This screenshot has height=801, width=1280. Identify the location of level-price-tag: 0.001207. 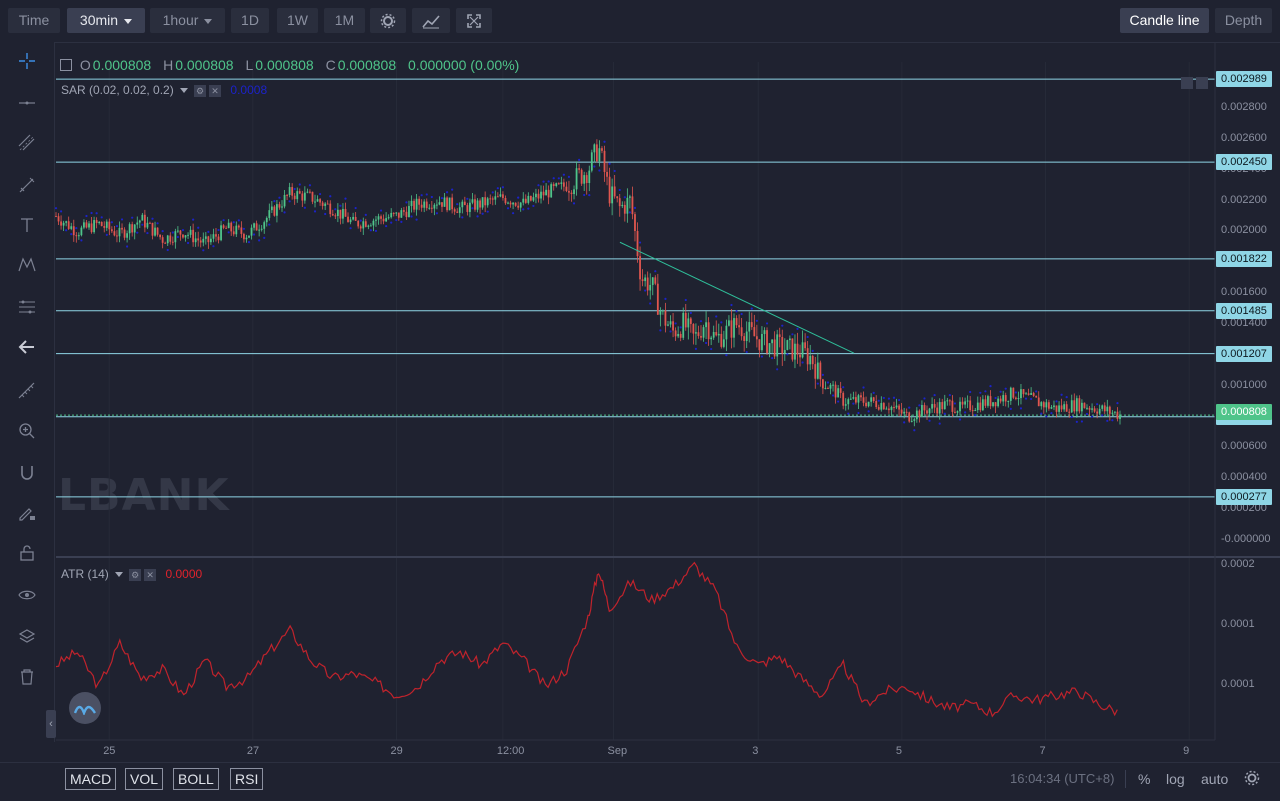
(1244, 353).